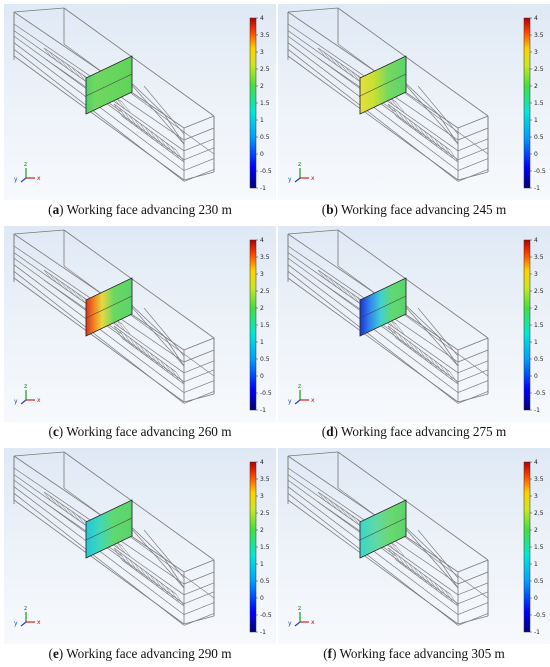 This screenshot has width=550, height=667. Describe the element at coordinates (420, 653) in the screenshot. I see `caption-text: Working face advancing 305 m` at that location.